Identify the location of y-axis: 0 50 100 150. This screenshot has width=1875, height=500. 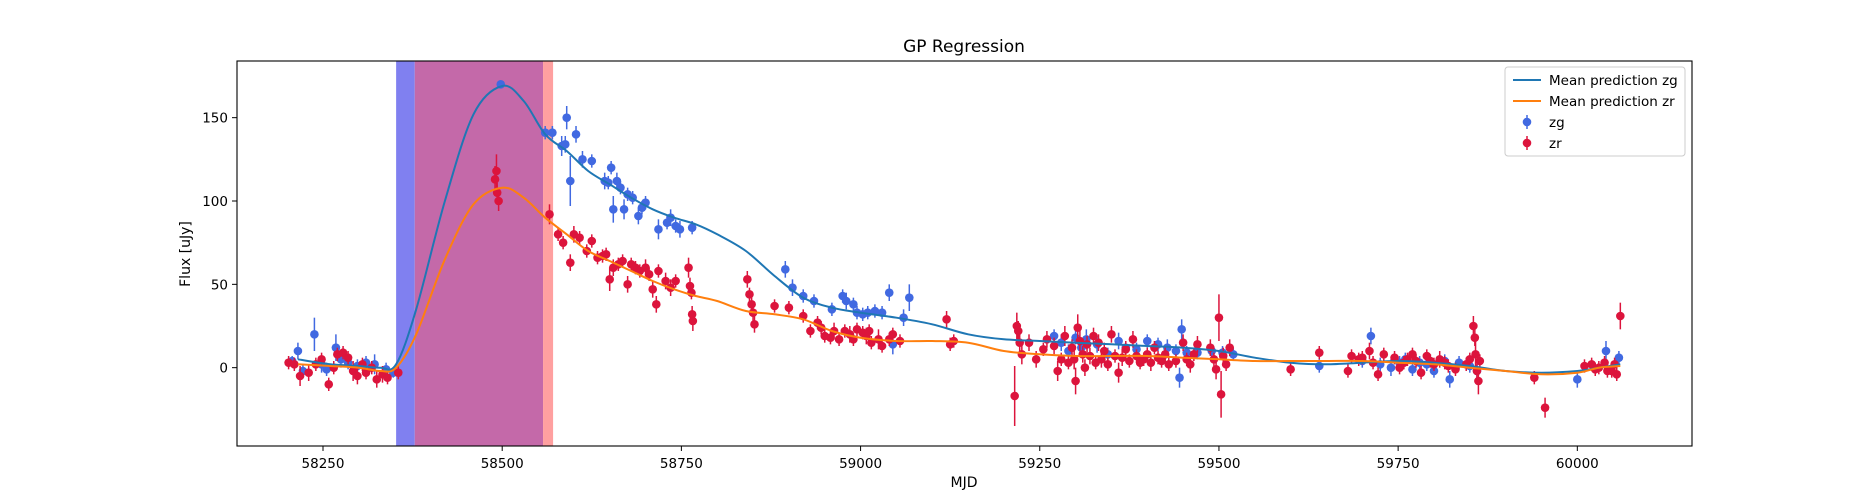
(219, 244).